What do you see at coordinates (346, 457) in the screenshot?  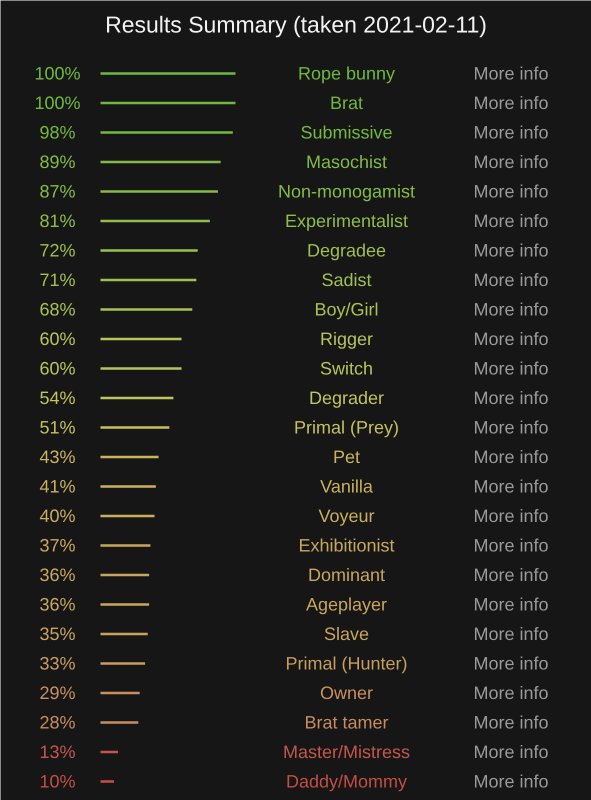 I see `y-tick-label: Pet` at bounding box center [346, 457].